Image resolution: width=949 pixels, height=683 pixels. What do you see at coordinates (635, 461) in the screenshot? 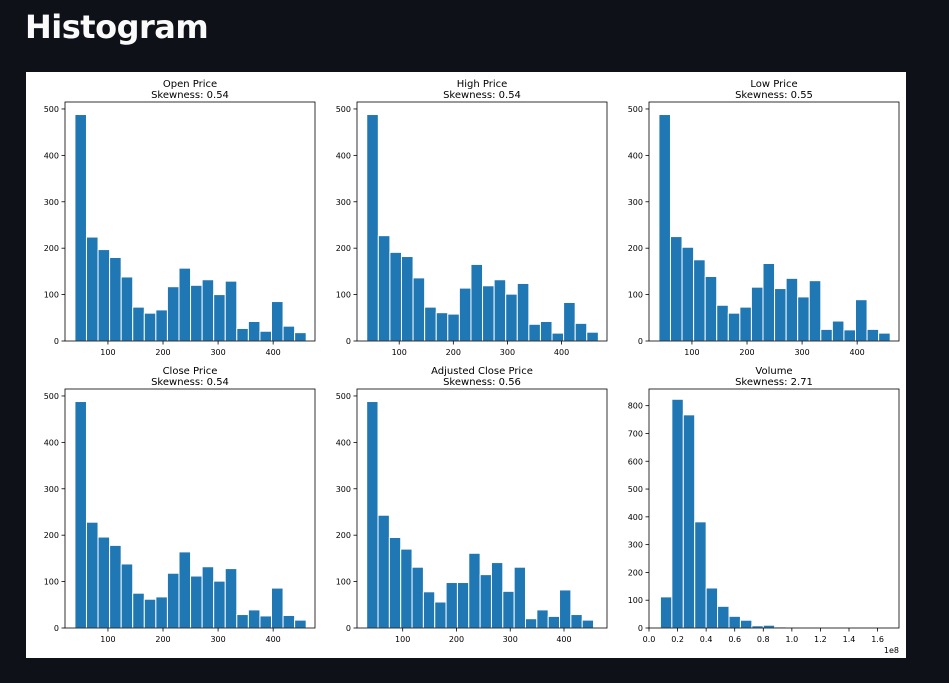
I see `y-tick-label: 600` at bounding box center [635, 461].